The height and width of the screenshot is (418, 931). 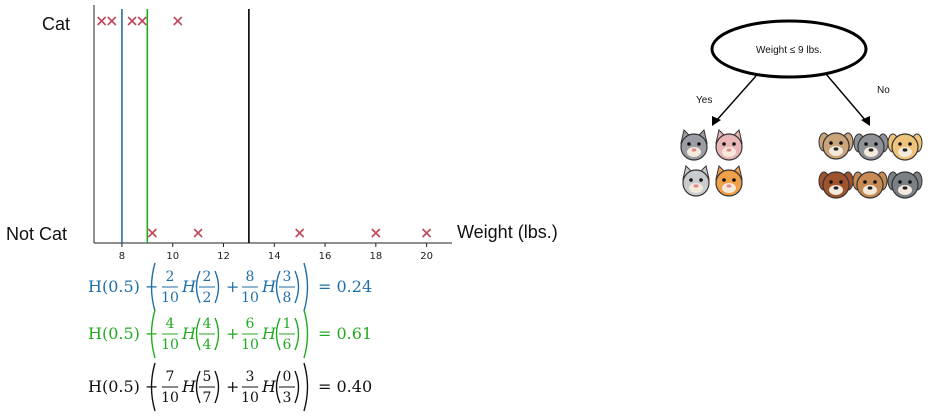 I want to click on x-tick-label: 20, so click(x=426, y=256).